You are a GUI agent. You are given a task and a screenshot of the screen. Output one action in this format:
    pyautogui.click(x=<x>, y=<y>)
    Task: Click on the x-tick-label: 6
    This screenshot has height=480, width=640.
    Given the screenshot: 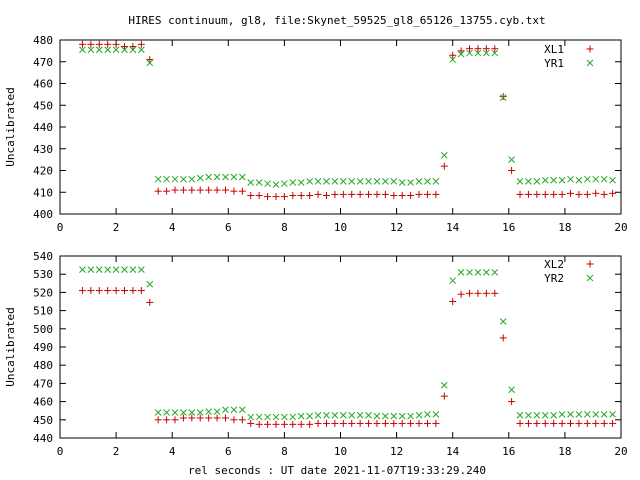 What is the action you would take?
    pyautogui.click(x=228, y=451)
    